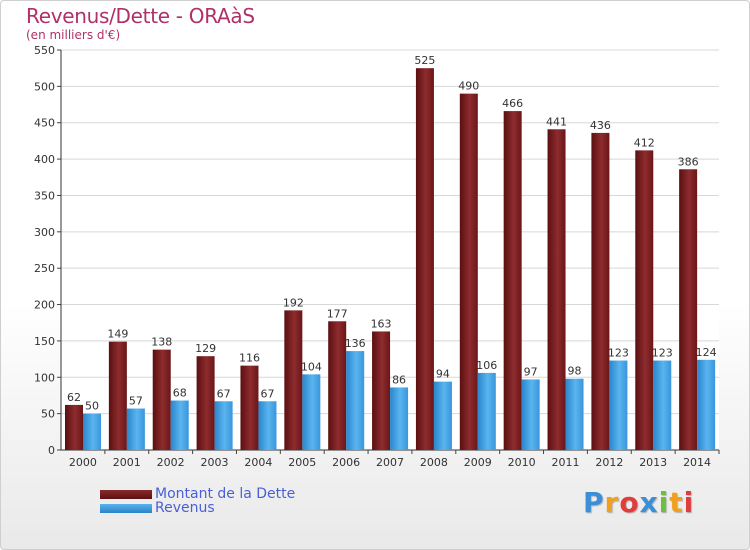 The height and width of the screenshot is (550, 750). What do you see at coordinates (478, 462) in the screenshot?
I see `x-tick-label: 2009` at bounding box center [478, 462].